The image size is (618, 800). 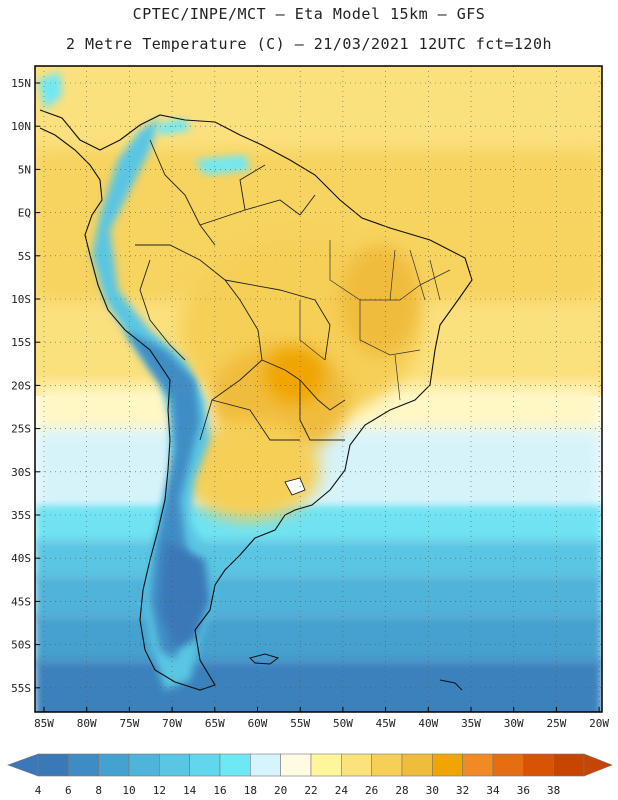 I want to click on colorbar-label: 12, so click(x=159, y=790).